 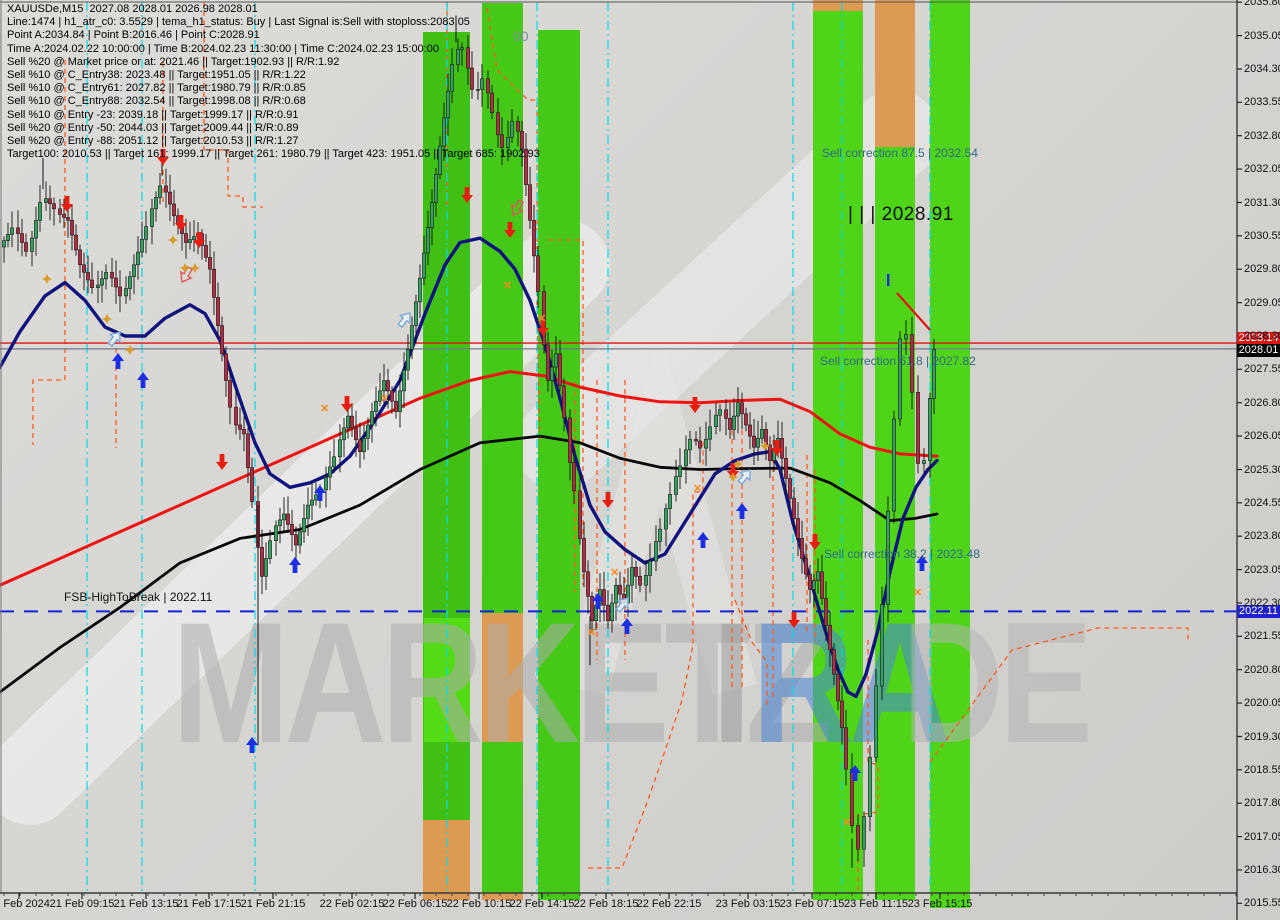 What do you see at coordinates (1262, 369) in the screenshot?
I see `price-tick-label: 2027.55` at bounding box center [1262, 369].